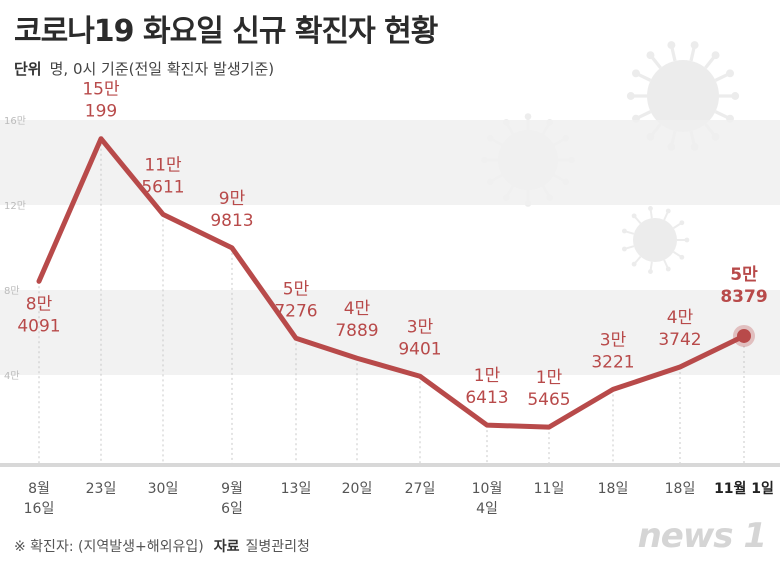 The width and height of the screenshot is (780, 573). What do you see at coordinates (548, 400) in the screenshot?
I see `data-label-line: 5465` at bounding box center [548, 400].